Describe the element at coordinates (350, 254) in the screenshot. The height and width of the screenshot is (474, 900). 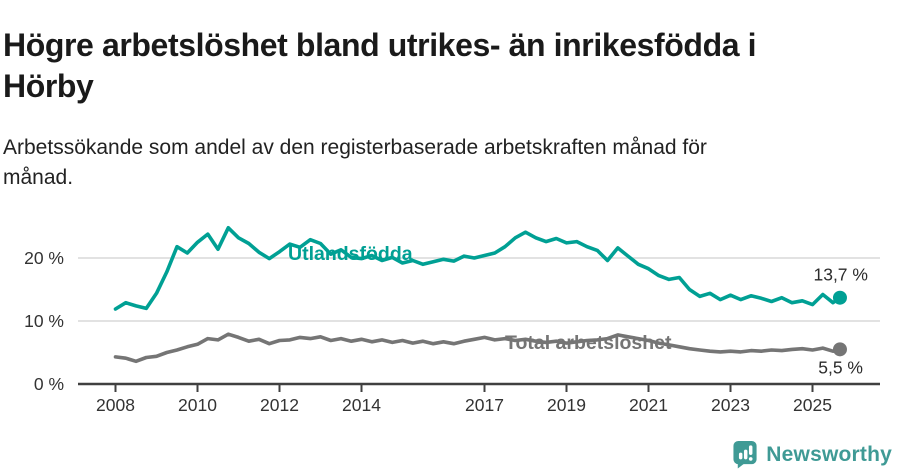
I see `series-label-utlandsf-dda: Utlandsfödda` at that location.